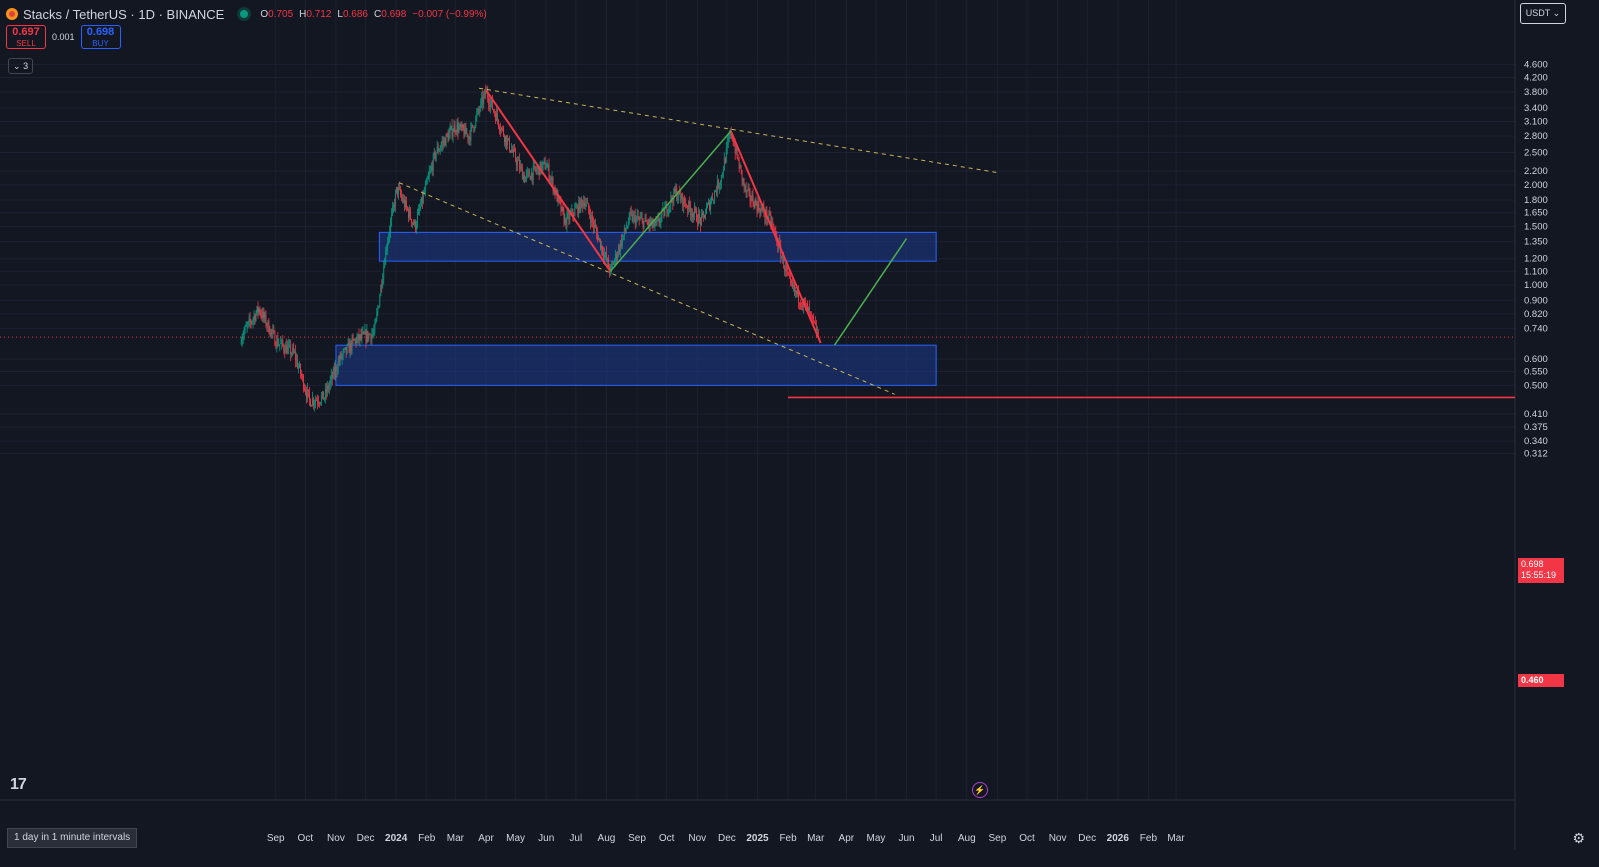 This screenshot has width=1599, height=867. What do you see at coordinates (1536, 285) in the screenshot?
I see `price-tick-label: 1.000` at bounding box center [1536, 285].